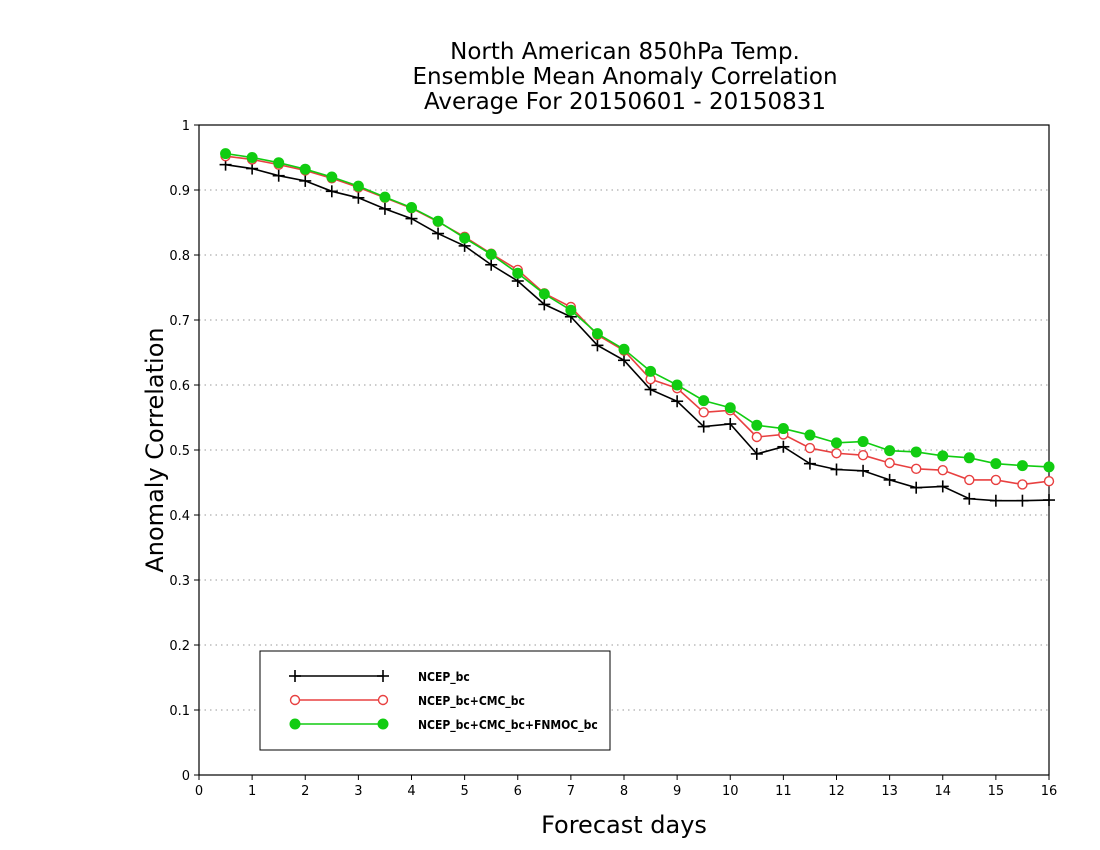 The width and height of the screenshot is (1100, 850). I want to click on x-tick-label: 9, so click(677, 791).